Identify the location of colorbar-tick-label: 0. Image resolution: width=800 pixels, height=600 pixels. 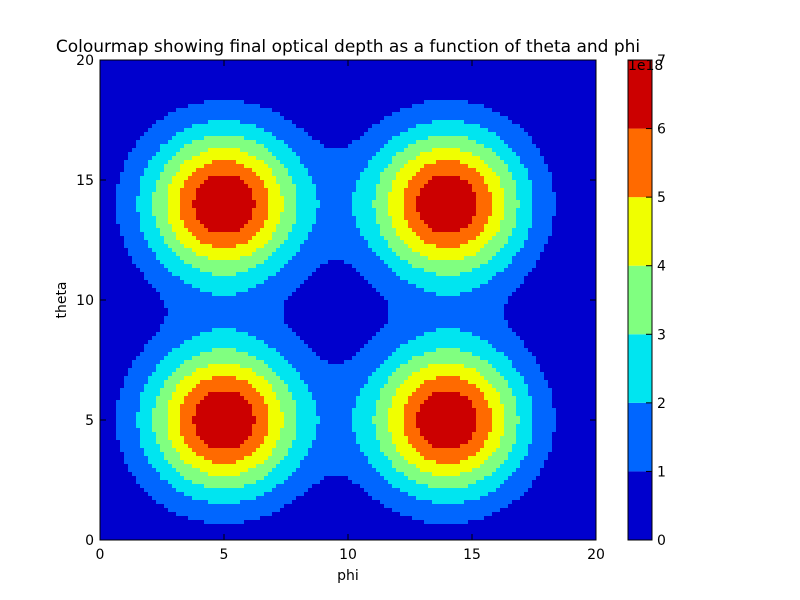
(661, 541).